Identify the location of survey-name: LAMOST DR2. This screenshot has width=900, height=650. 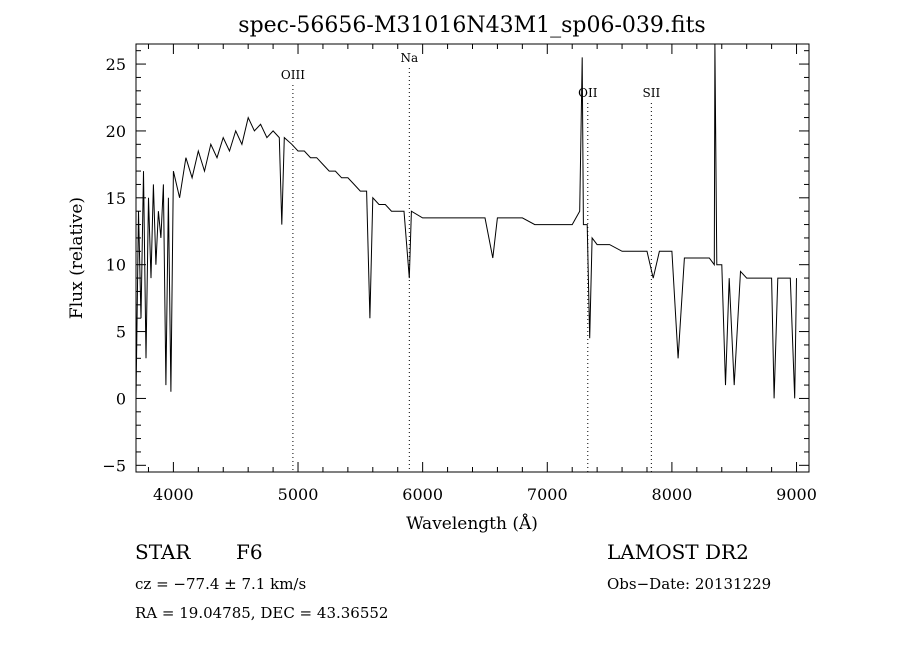
(678, 552).